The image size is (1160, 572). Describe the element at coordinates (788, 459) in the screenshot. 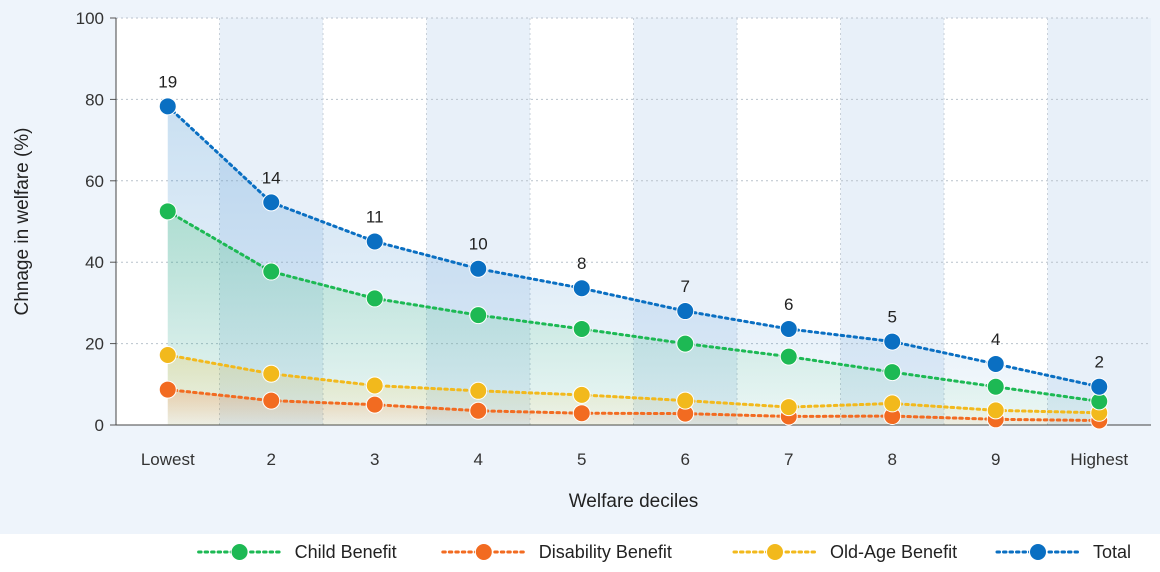

I see `x-tick-label: 7` at that location.